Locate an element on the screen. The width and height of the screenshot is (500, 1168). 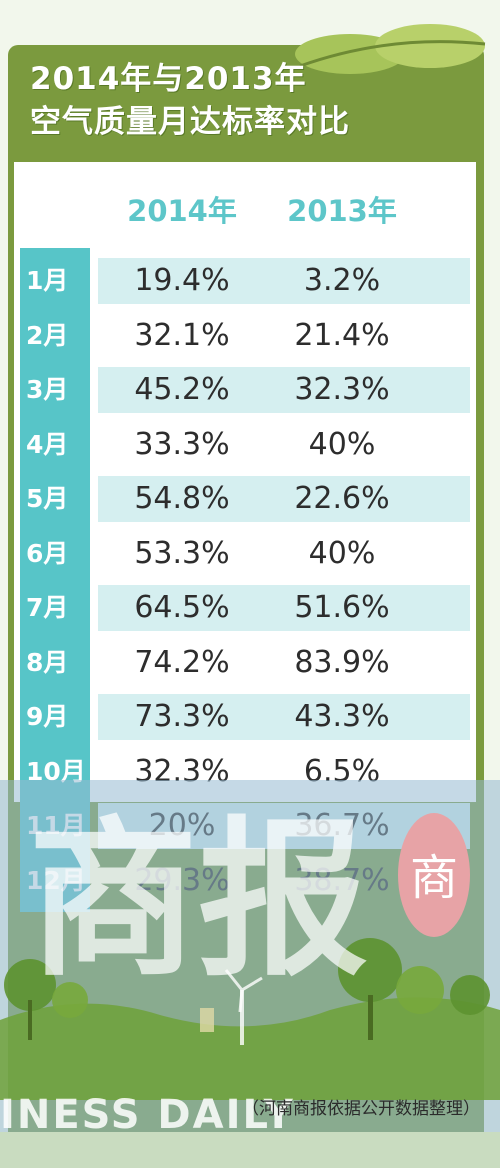
value-2014: 19.4% is located at coordinates (182, 280).